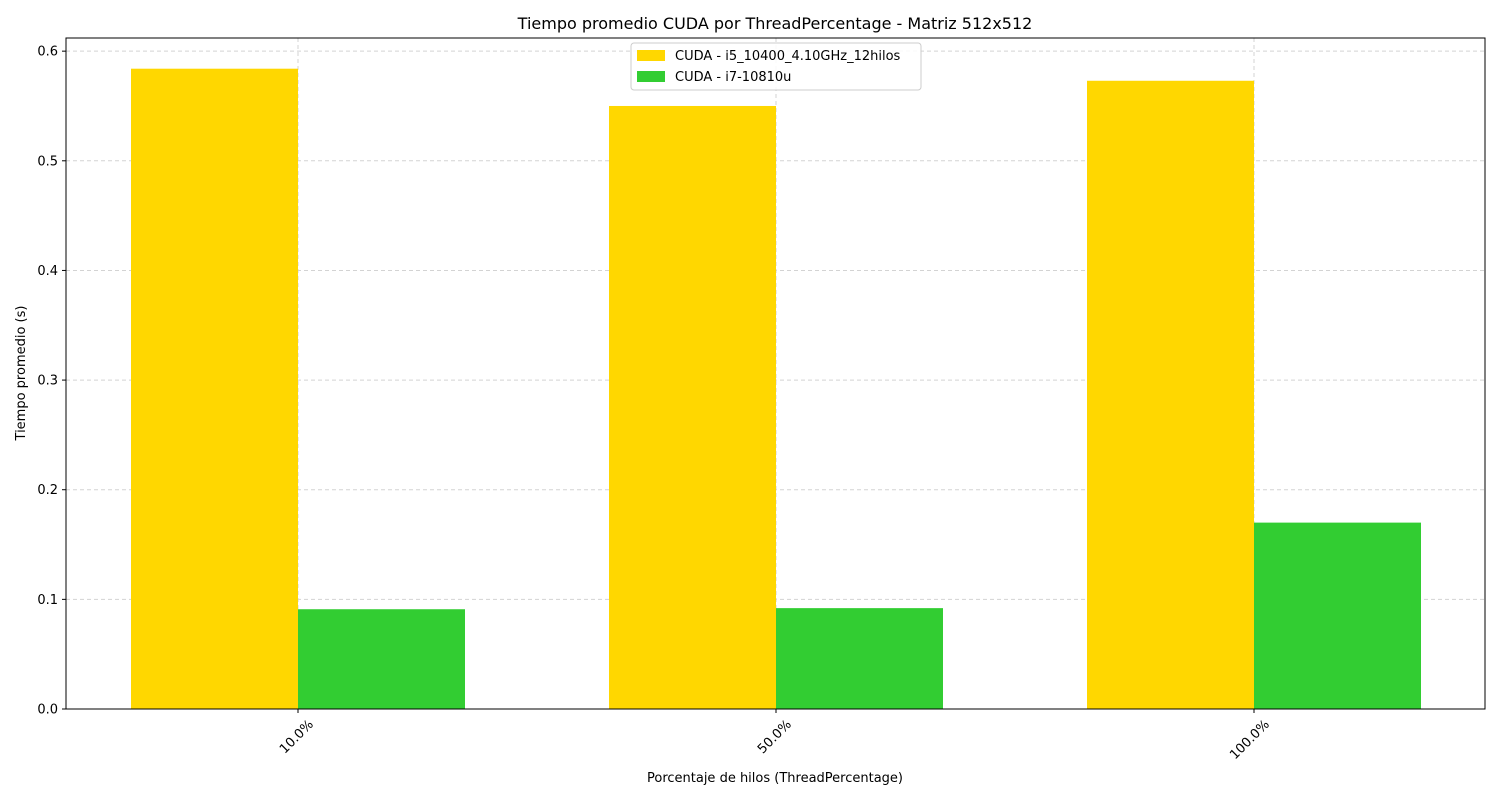 Image resolution: width=1500 pixels, height=800 pixels. Describe the element at coordinates (788, 56) in the screenshot. I see `legend-label: CUDA - i5_10400_4.10GHz_12hilos` at that location.